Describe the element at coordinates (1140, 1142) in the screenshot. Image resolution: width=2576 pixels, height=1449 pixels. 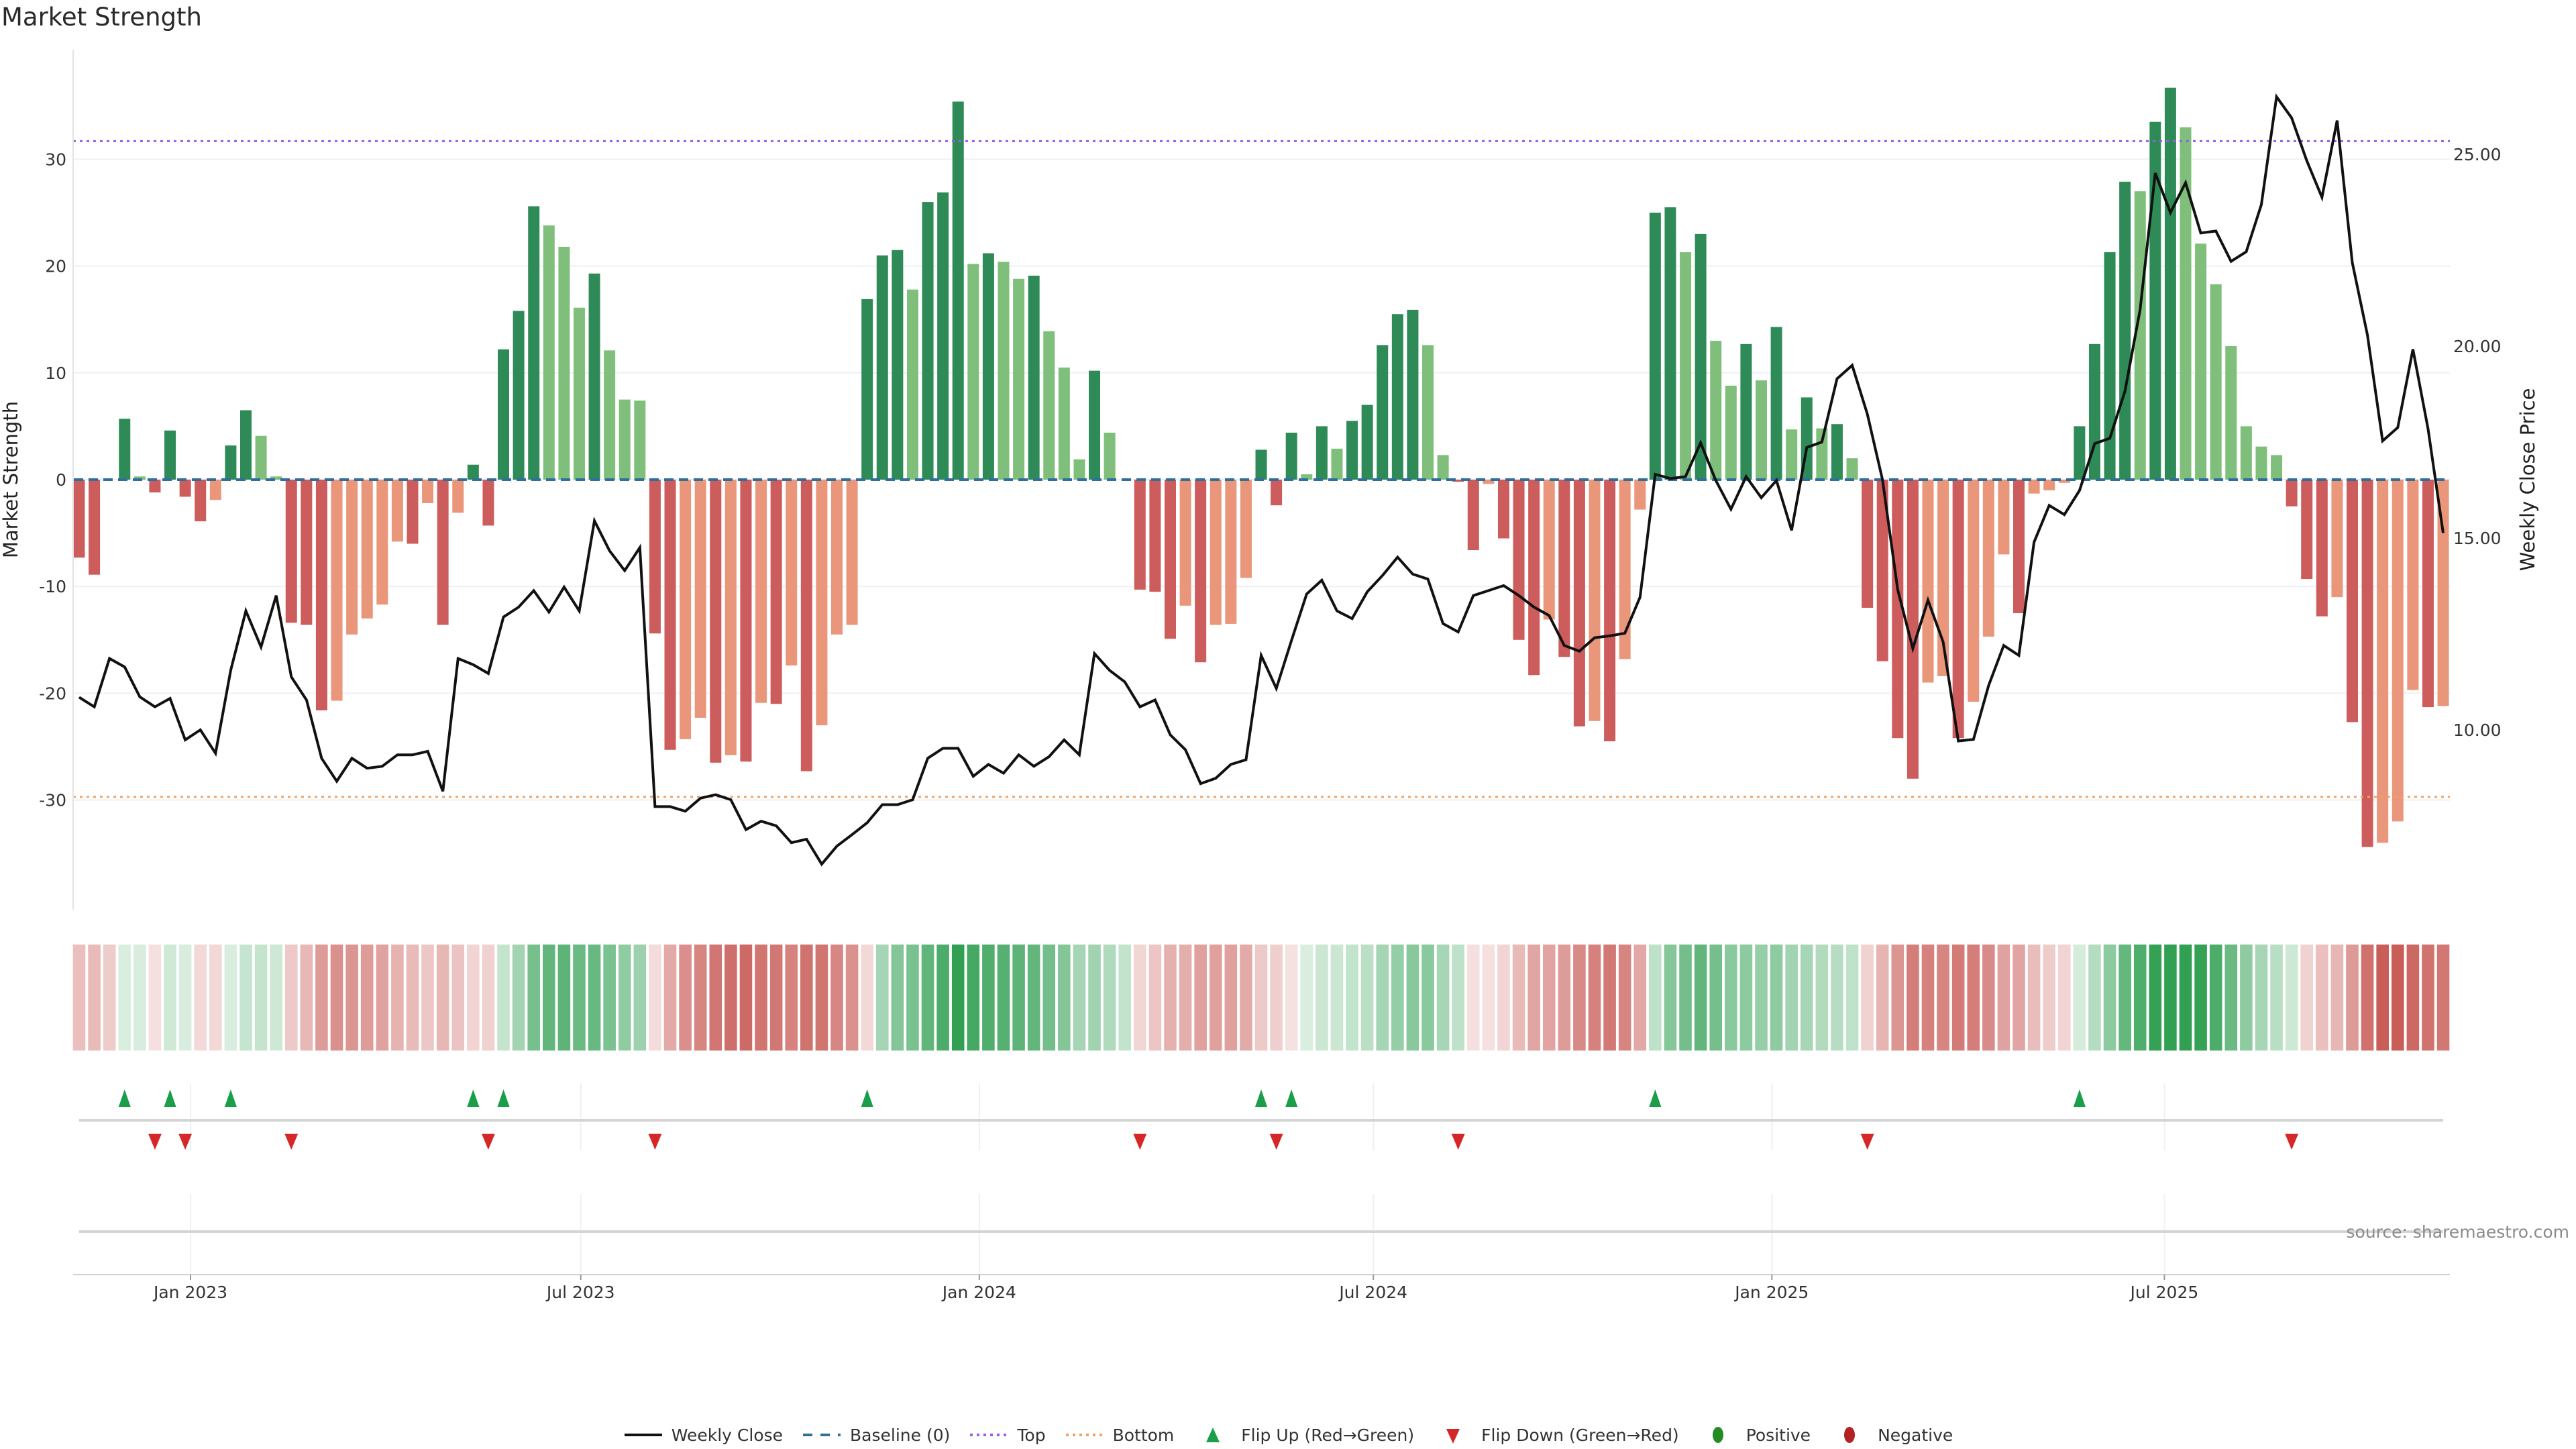
I see `flip-down-icon` at that location.